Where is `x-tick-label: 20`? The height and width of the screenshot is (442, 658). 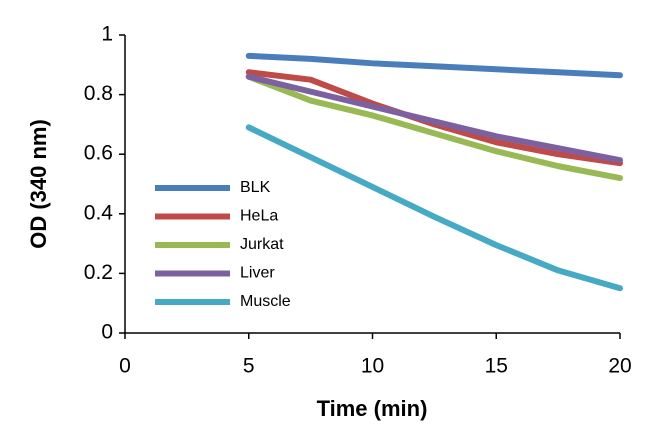
x-tick-label: 20 is located at coordinates (619, 366).